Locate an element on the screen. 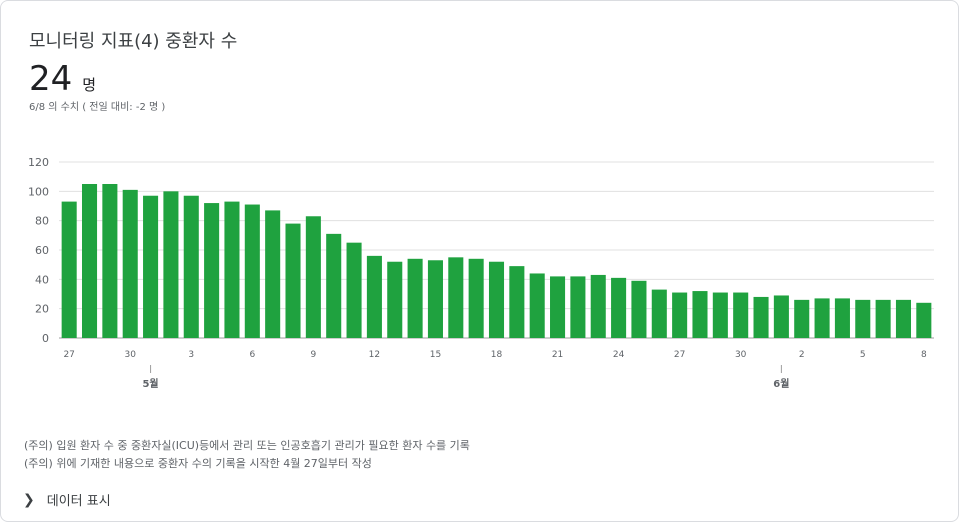 The image size is (959, 522). month-label: 5월 is located at coordinates (150, 384).